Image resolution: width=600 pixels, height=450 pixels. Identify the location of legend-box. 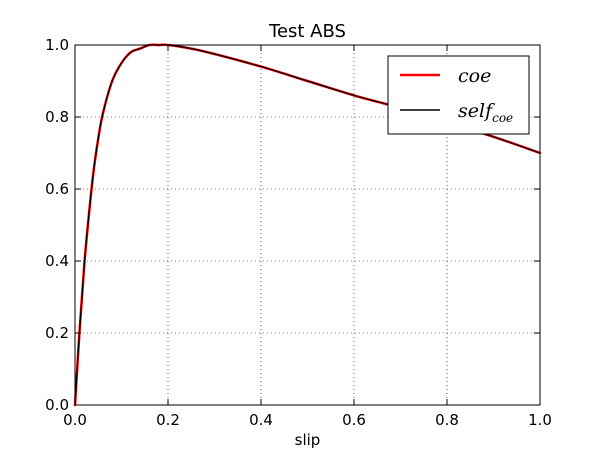
(458, 95).